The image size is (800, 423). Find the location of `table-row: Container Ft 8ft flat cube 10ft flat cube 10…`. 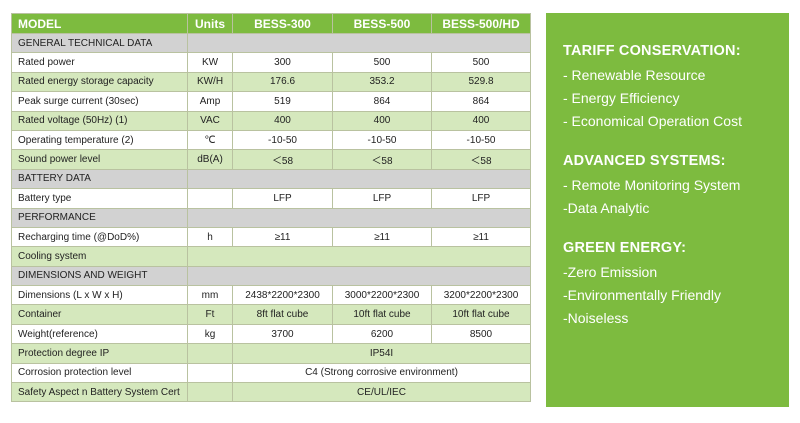

table-row: Container Ft 8ft flat cube 10ft flat cube 10… is located at coordinates (271, 314).